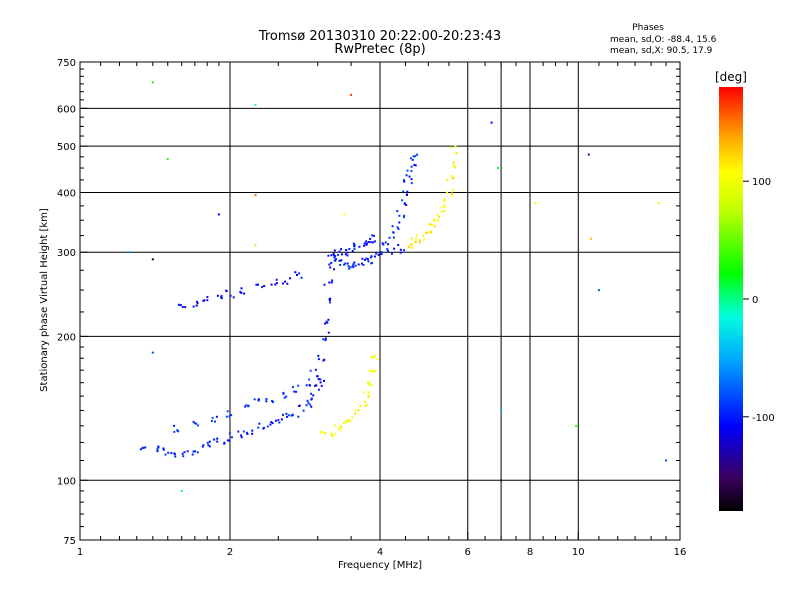  I want to click on x-tick-label: 6, so click(468, 552).